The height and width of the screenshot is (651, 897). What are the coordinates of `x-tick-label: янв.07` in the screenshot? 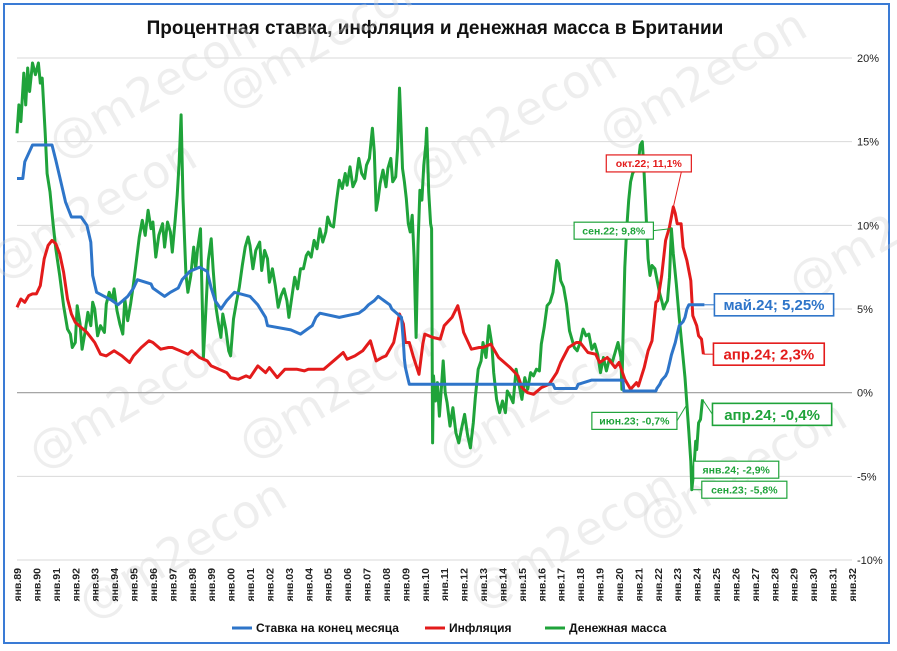 It's located at (368, 585).